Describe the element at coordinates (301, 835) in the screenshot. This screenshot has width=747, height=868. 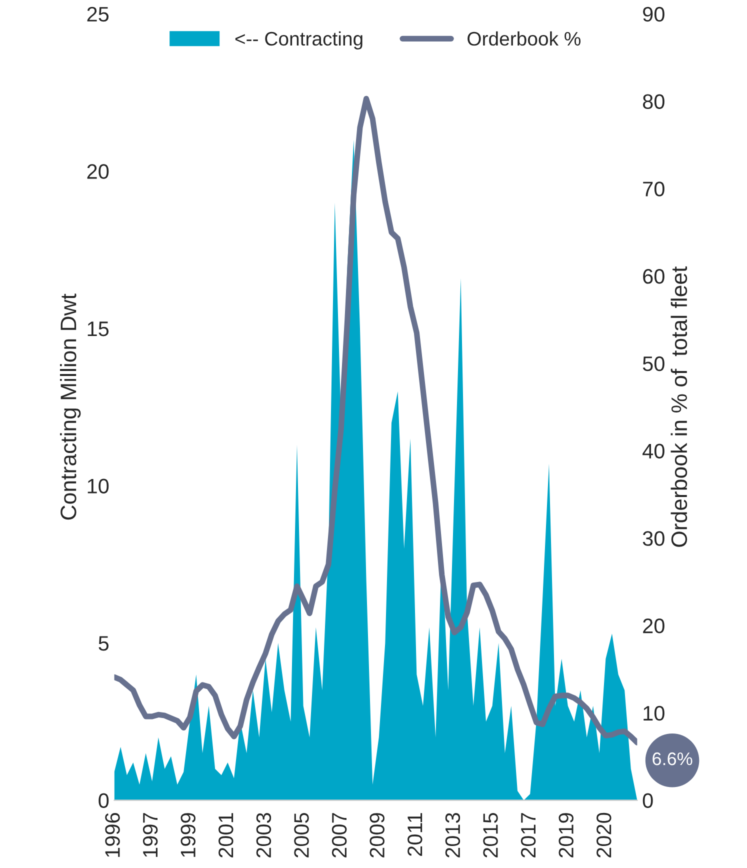
I see `x-tick-label: 2005` at that location.